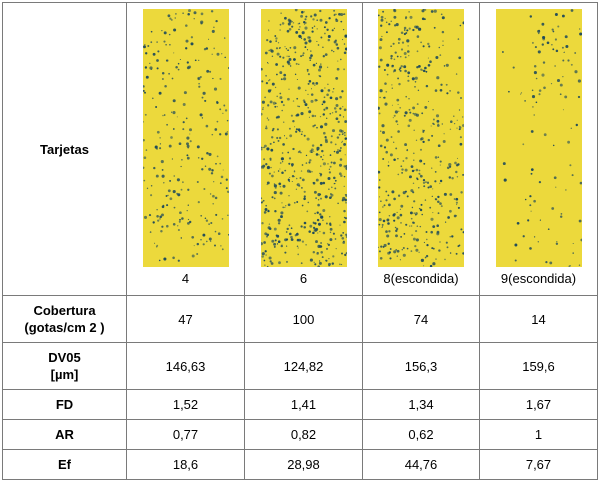  What do you see at coordinates (64, 310) in the screenshot?
I see `row-header-cobertura-line1: Cobertura` at bounding box center [64, 310].